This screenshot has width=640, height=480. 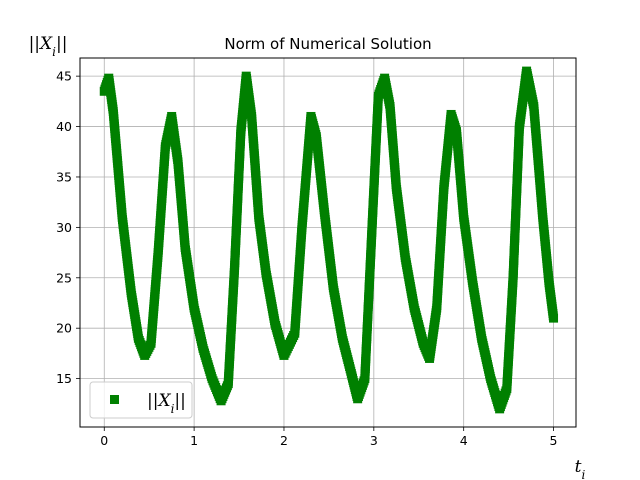 I want to click on x-tick-label: 2, so click(x=284, y=440).